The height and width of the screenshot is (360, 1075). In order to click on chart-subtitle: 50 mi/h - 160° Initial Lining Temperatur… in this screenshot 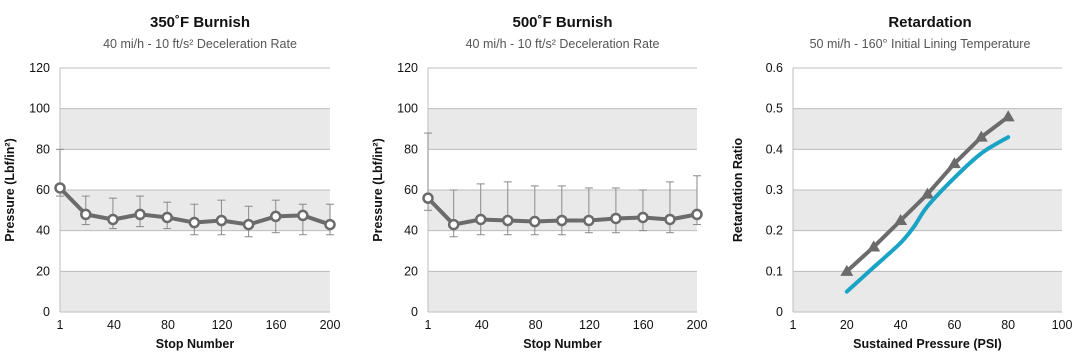, I will do `click(920, 44)`.